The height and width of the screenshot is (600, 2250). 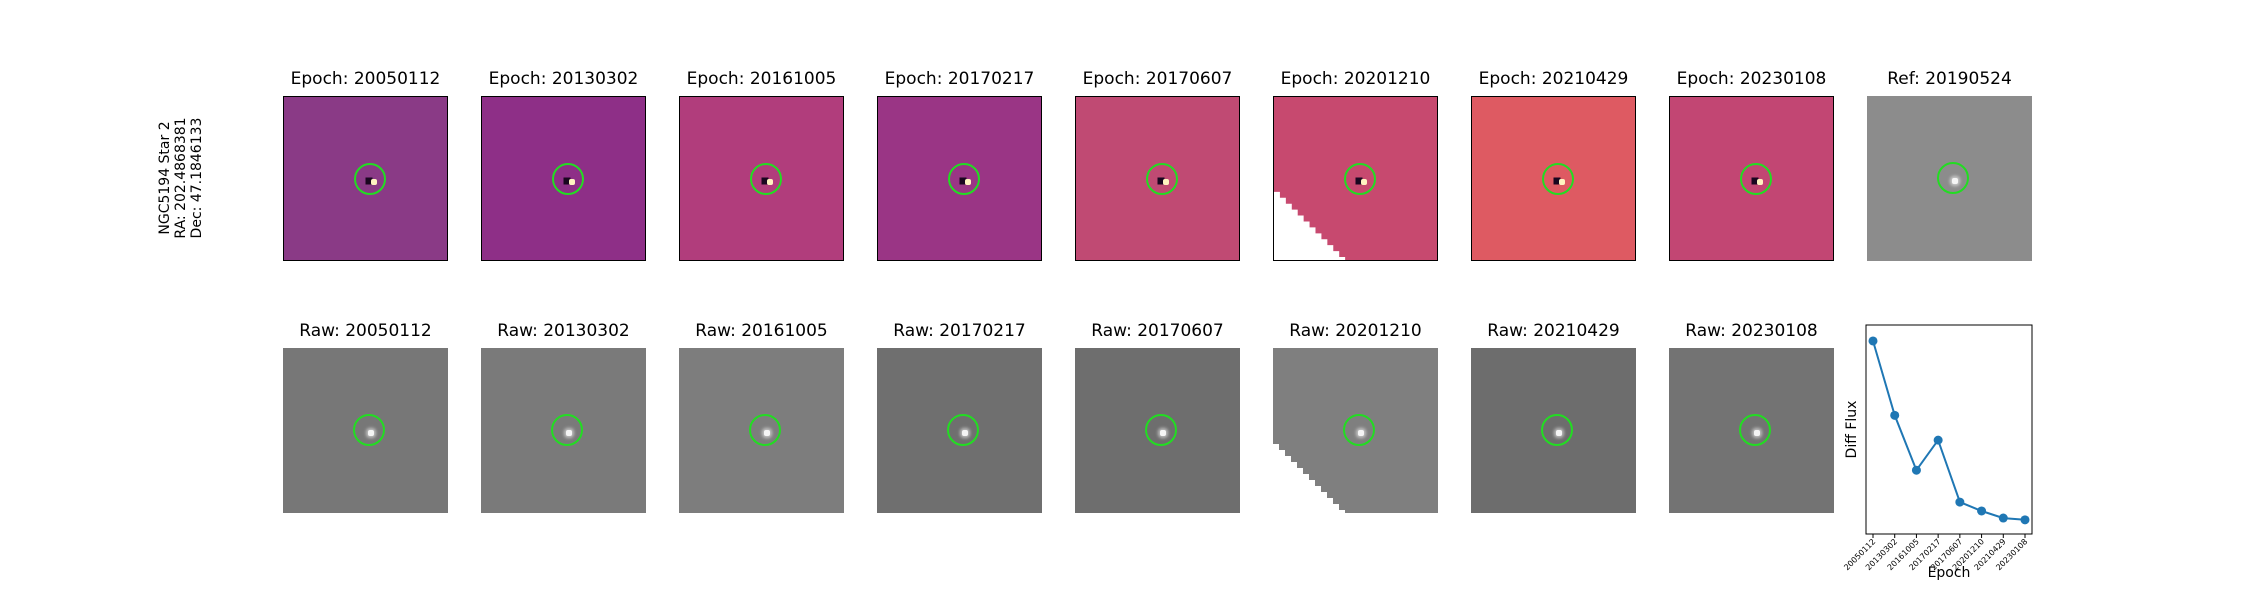 I want to click on raw-panel-title: Raw: 20161005, so click(x=761, y=331).